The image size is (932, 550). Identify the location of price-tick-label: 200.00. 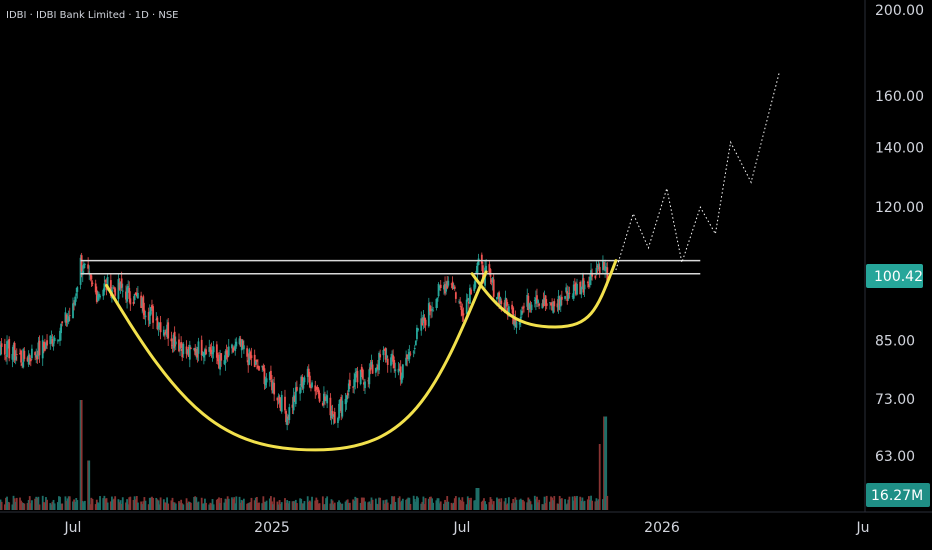
(899, 11).